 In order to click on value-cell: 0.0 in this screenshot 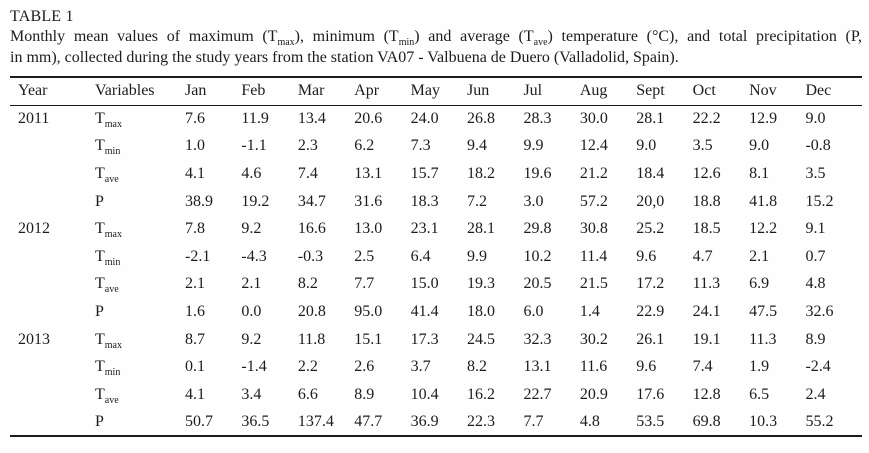, I will do `click(251, 311)`.